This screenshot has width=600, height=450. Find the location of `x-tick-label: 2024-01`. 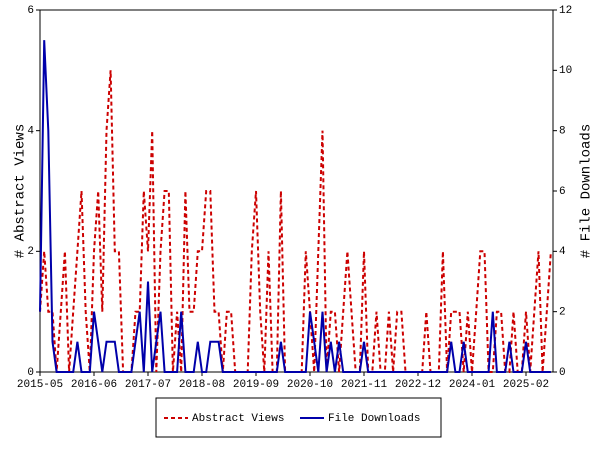

x-tick-label: 2024-01 is located at coordinates (472, 385).